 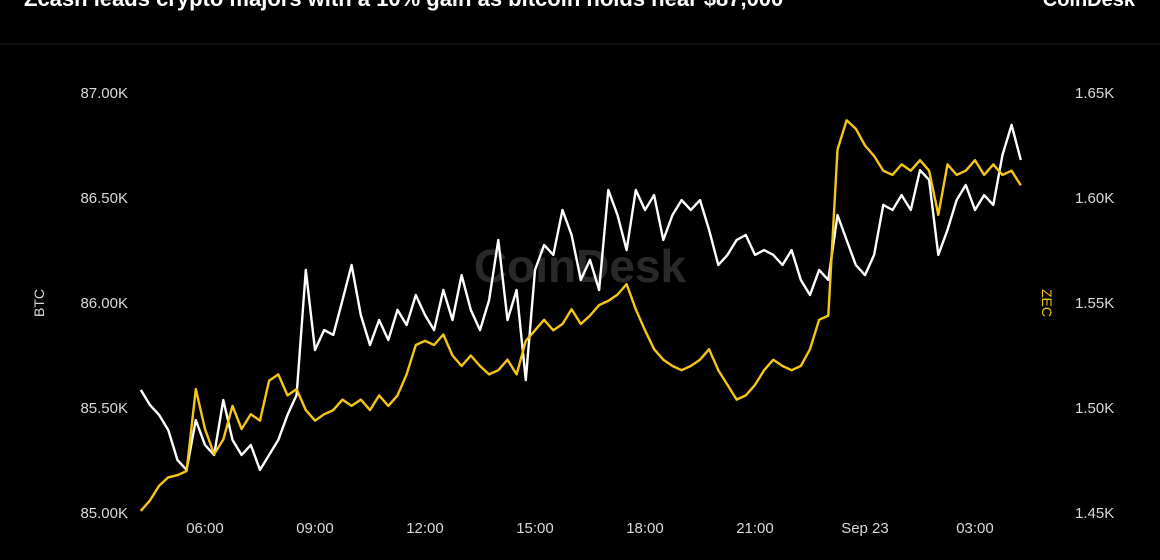 I want to click on y-tick-label: 87.00K, so click(x=104, y=93).